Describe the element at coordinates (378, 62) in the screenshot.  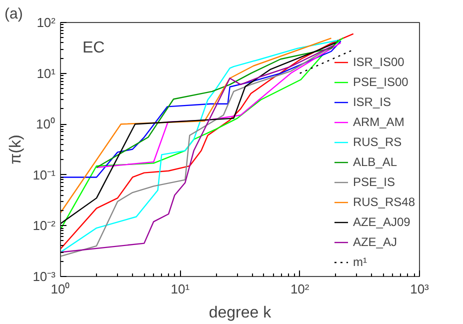
I see `legend-label: ISR_IS00` at that location.